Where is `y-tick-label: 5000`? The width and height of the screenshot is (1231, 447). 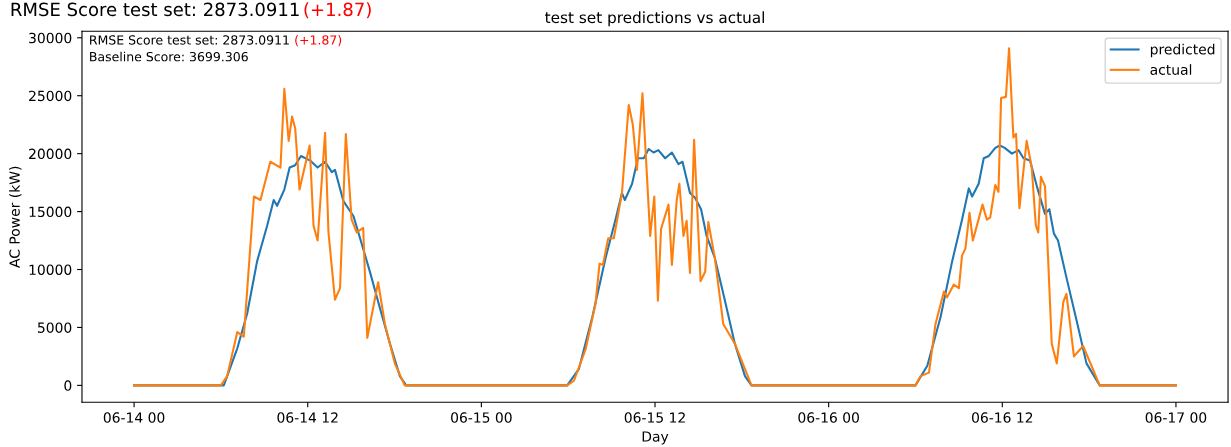
y-tick-label: 5000 is located at coordinates (54, 327).